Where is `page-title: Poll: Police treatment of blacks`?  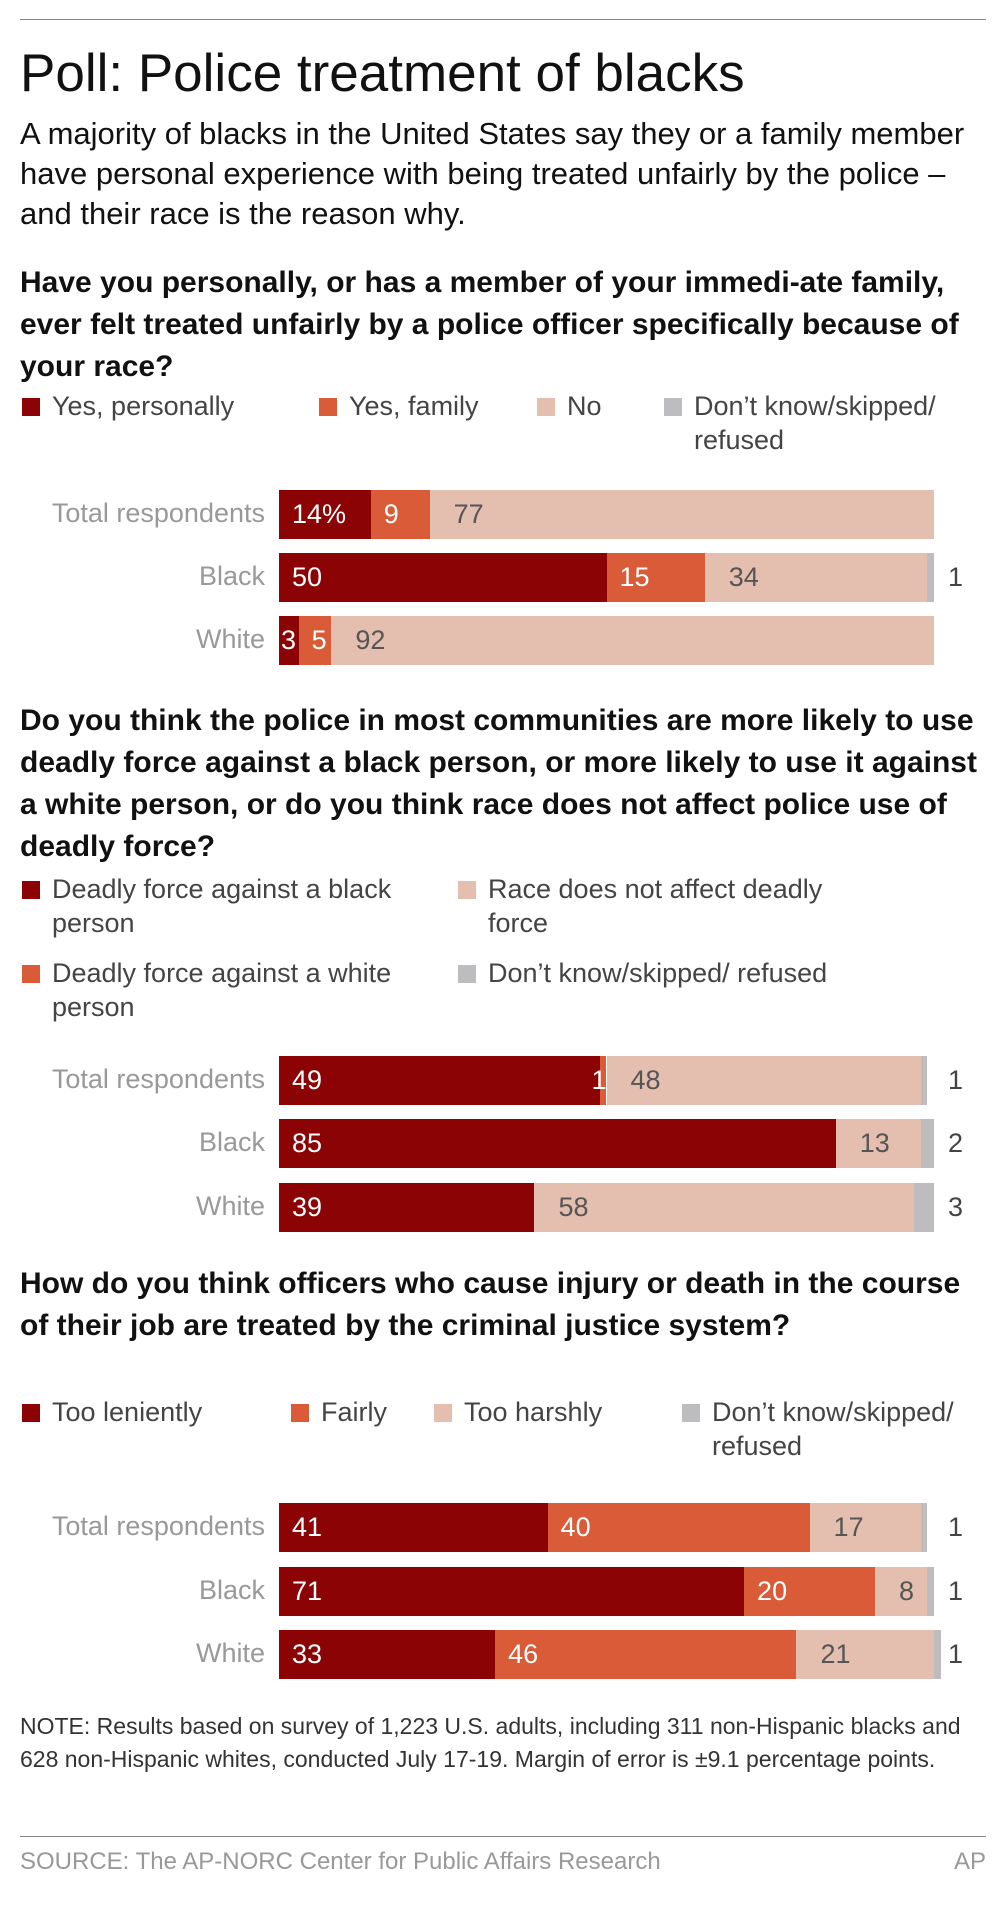 page-title: Poll: Police treatment of blacks is located at coordinates (382, 73).